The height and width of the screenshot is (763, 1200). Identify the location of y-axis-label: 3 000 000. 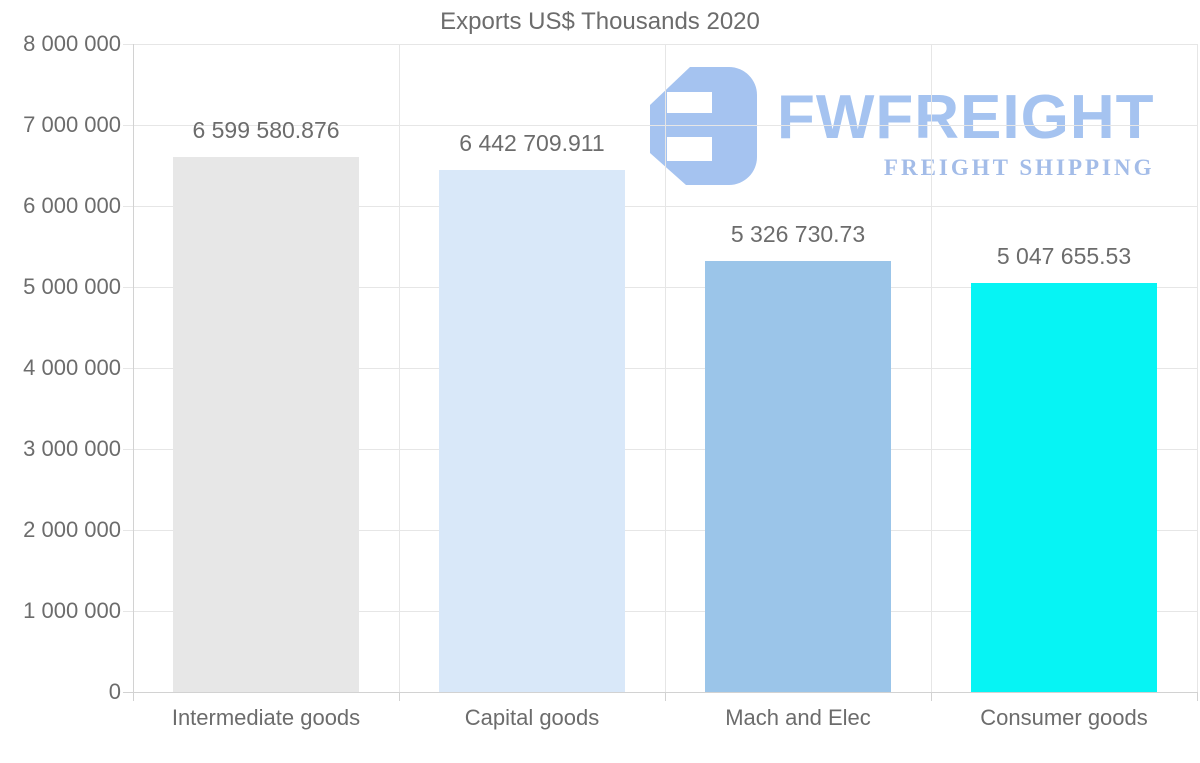
(72, 448).